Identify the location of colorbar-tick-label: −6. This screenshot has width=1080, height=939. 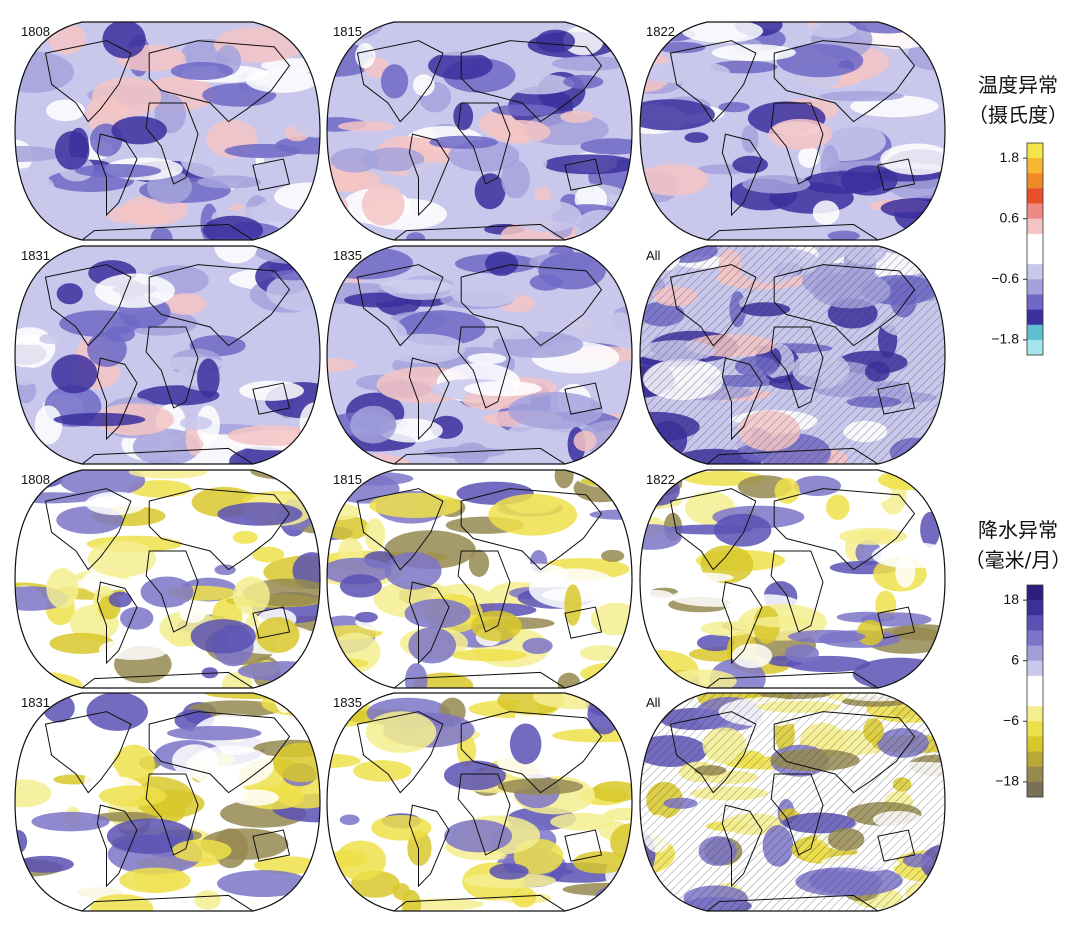
(1011, 720).